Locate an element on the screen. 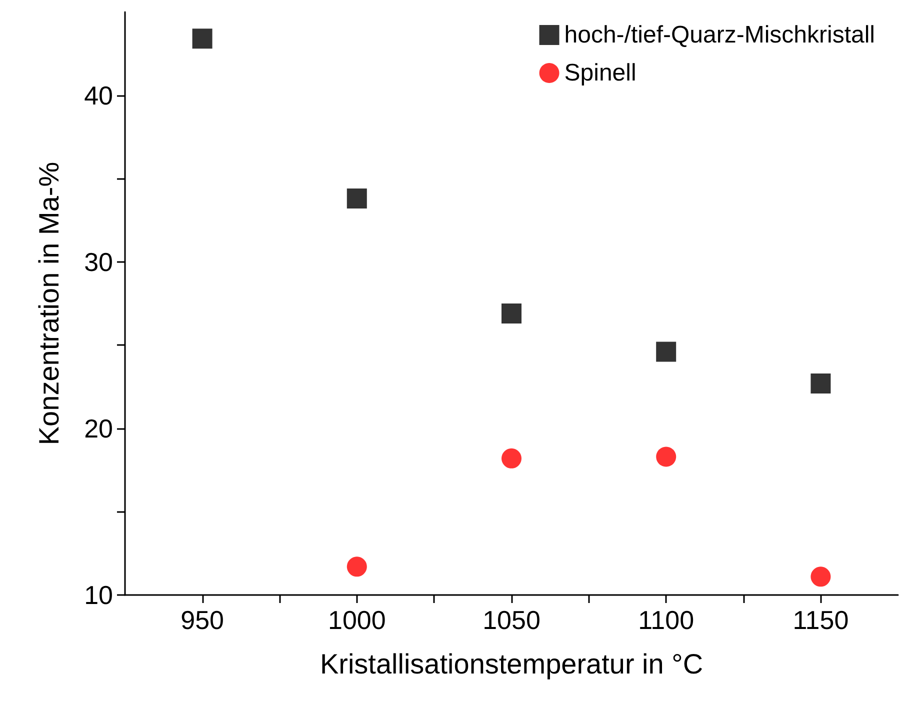 This screenshot has height=711, width=900. y-tick-label: 30 is located at coordinates (98, 261).